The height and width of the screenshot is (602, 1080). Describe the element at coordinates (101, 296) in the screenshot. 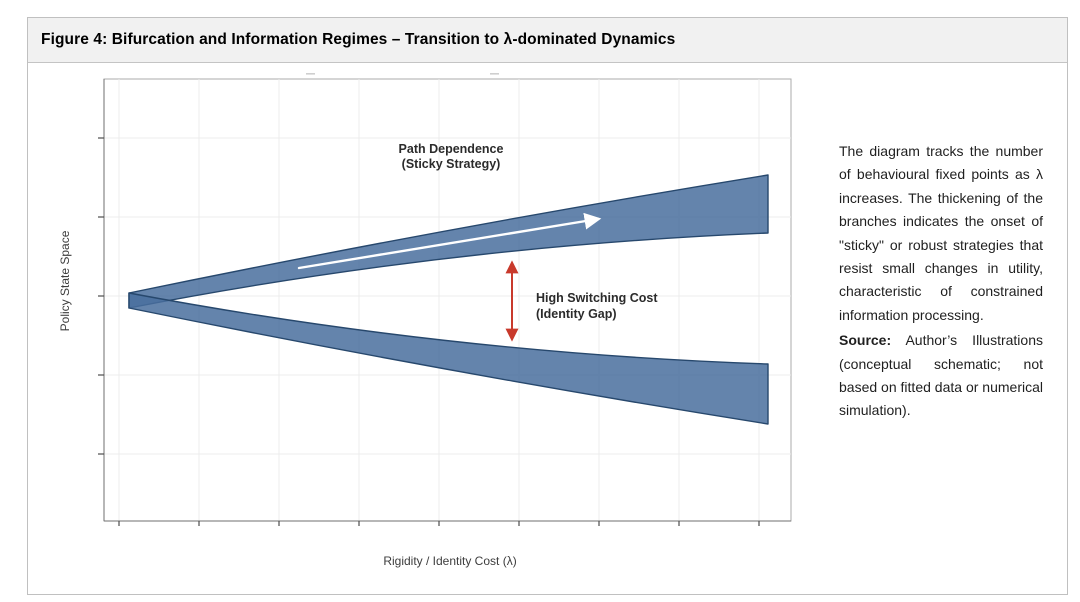

I see `y-axis-ticks` at that location.